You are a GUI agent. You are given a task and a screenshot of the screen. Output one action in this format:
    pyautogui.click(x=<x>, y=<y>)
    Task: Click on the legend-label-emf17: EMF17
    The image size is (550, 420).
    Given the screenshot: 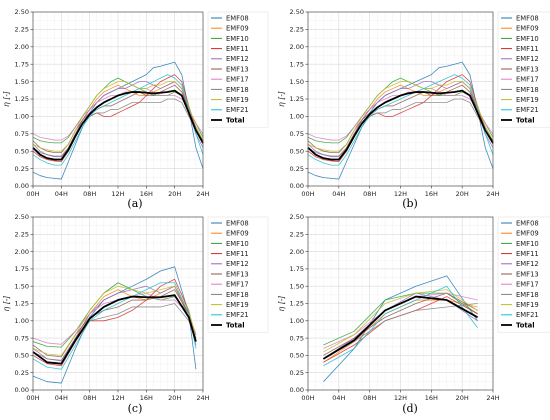 What is the action you would take?
    pyautogui.click(x=527, y=285)
    